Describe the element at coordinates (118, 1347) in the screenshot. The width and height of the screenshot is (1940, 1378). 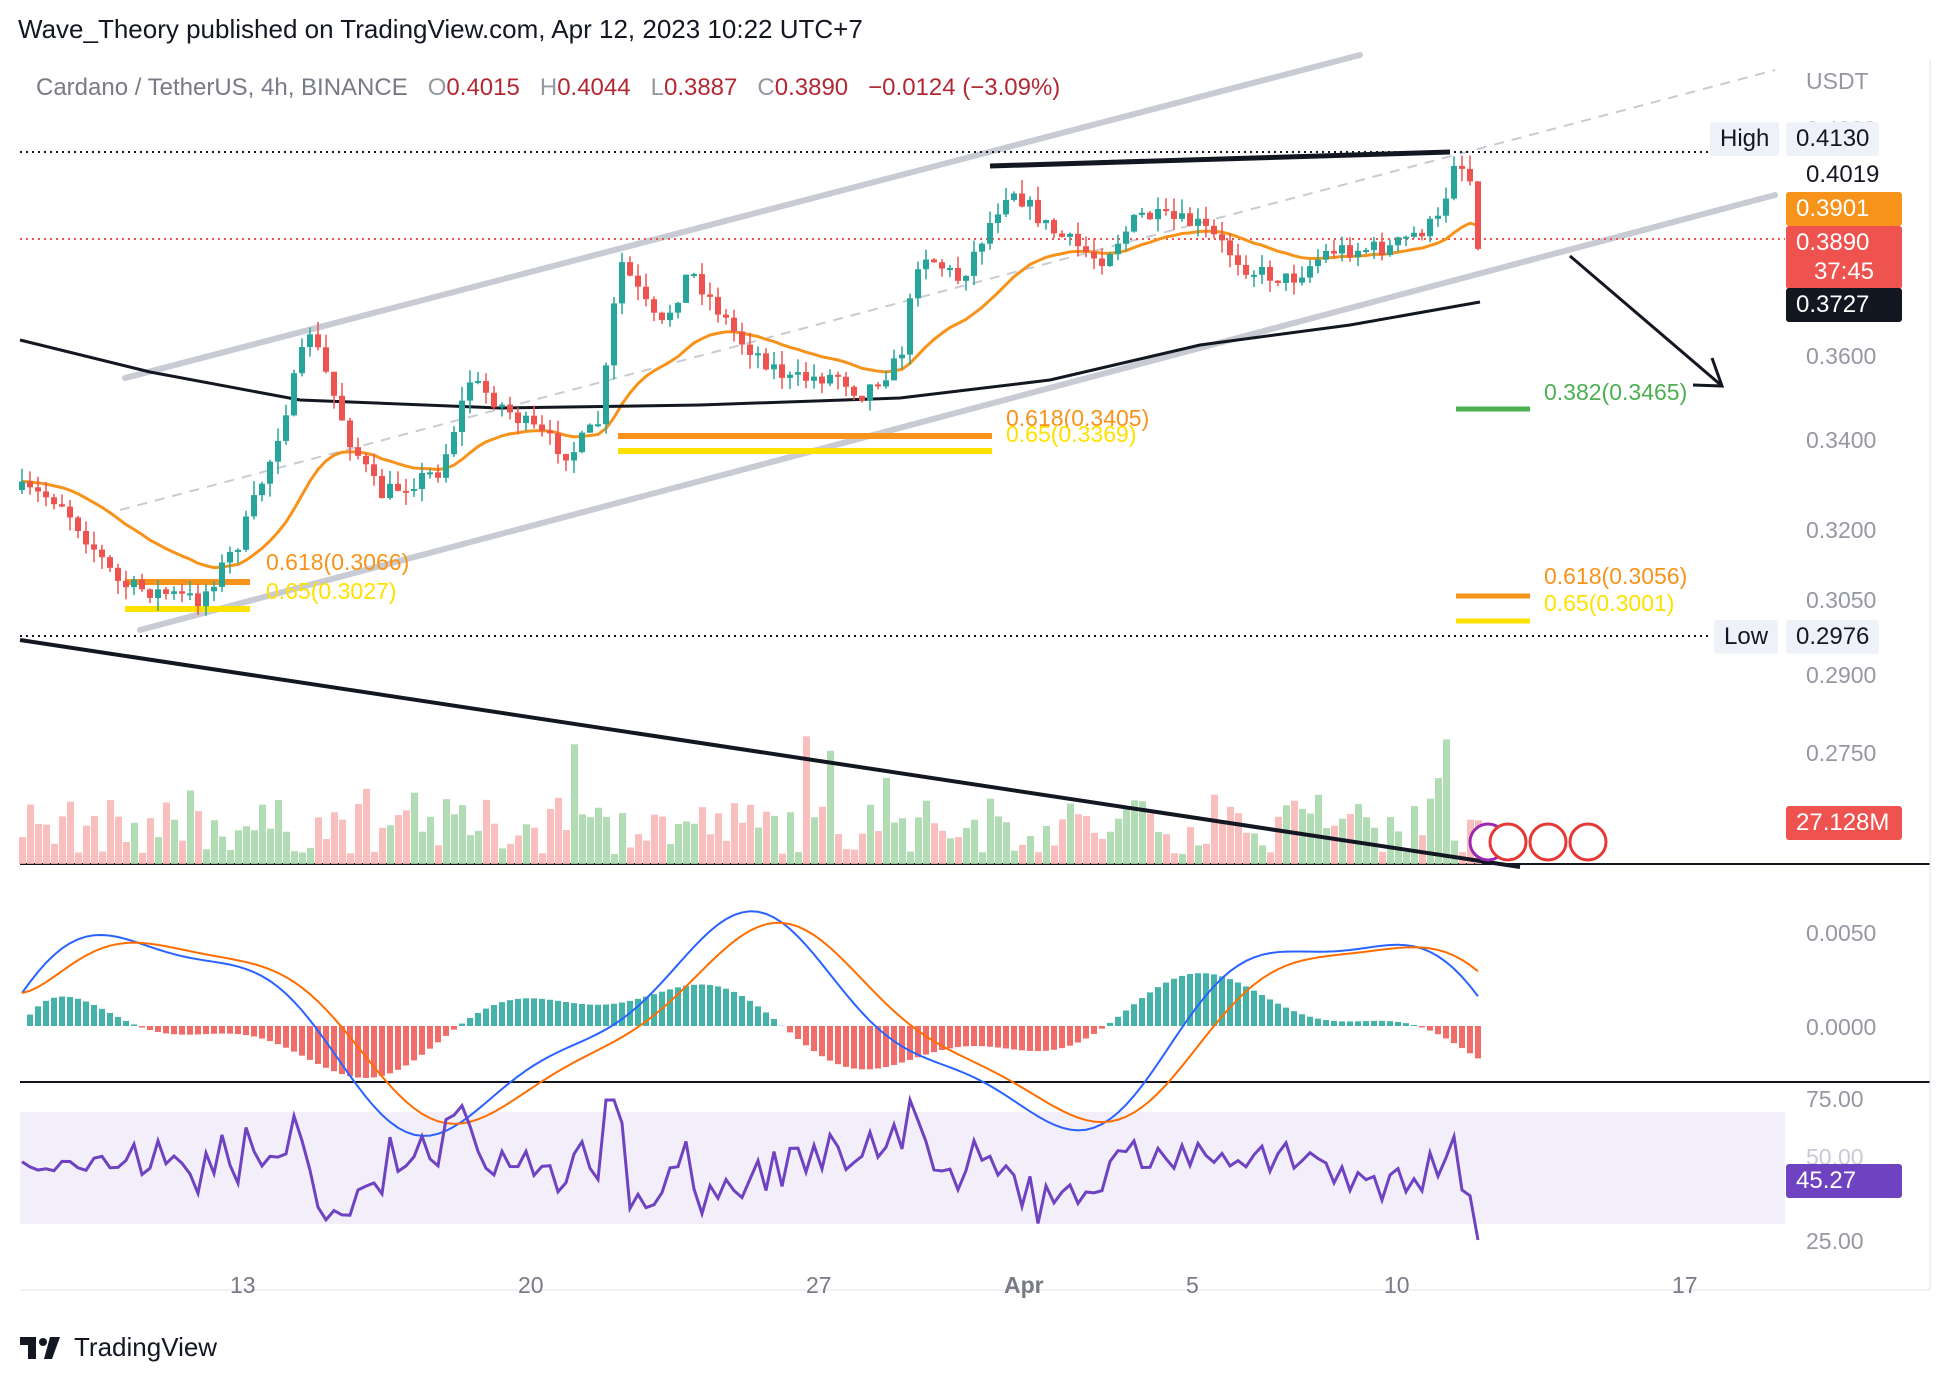
I see `tradingview-logo: TradingView` at that location.